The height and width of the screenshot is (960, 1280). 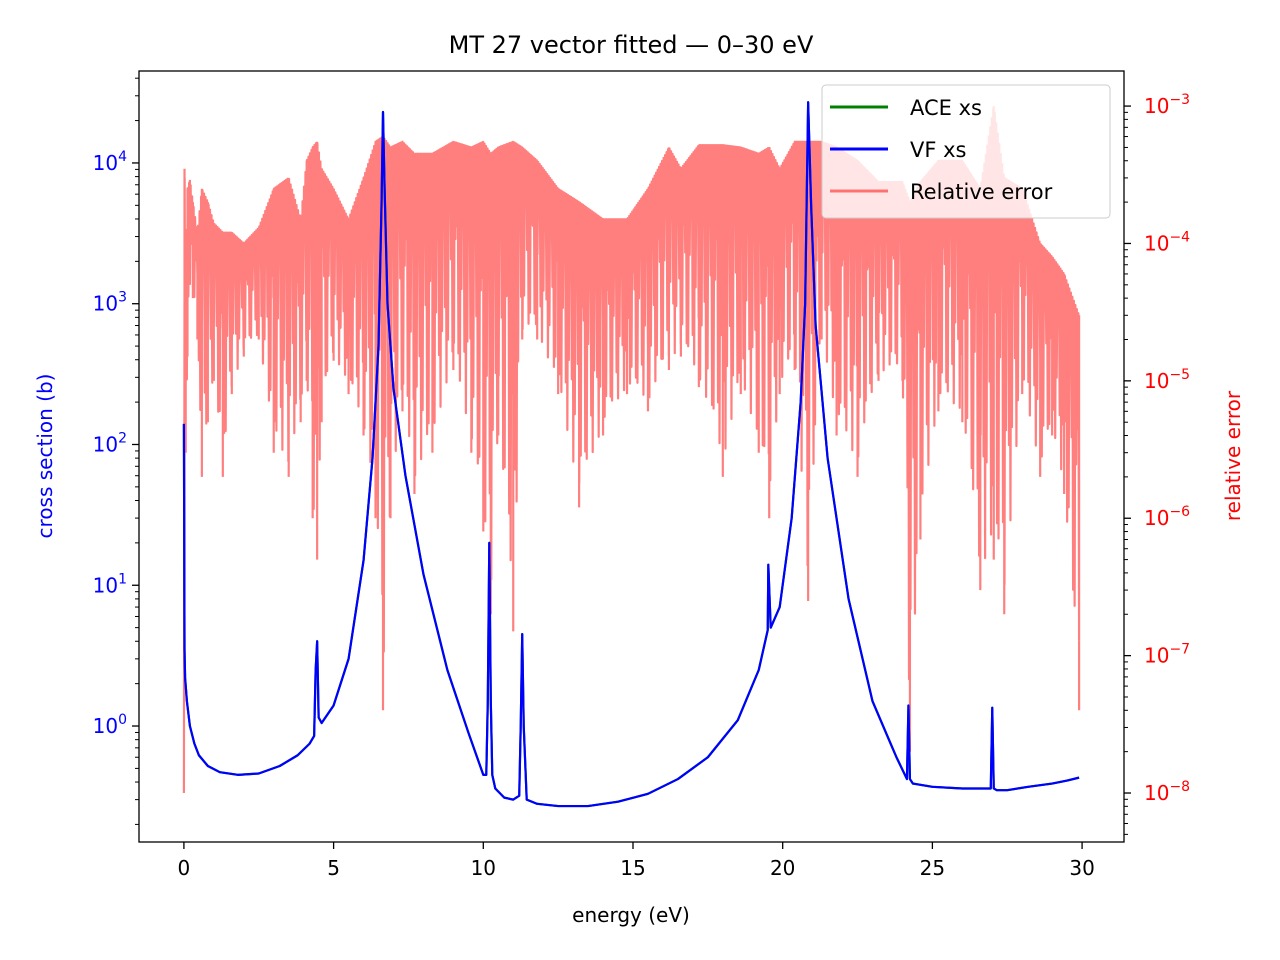 I want to click on y-right-axis-label: relative error, so click(x=1233, y=455).